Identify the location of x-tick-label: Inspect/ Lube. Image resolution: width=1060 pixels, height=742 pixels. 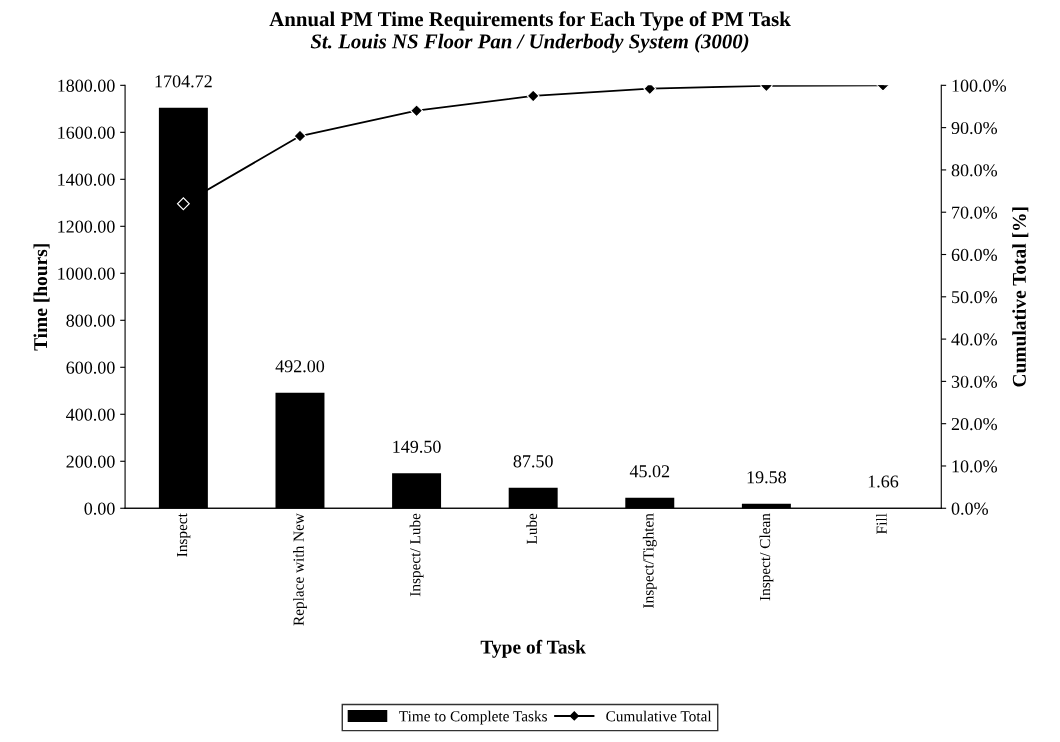
(416, 555).